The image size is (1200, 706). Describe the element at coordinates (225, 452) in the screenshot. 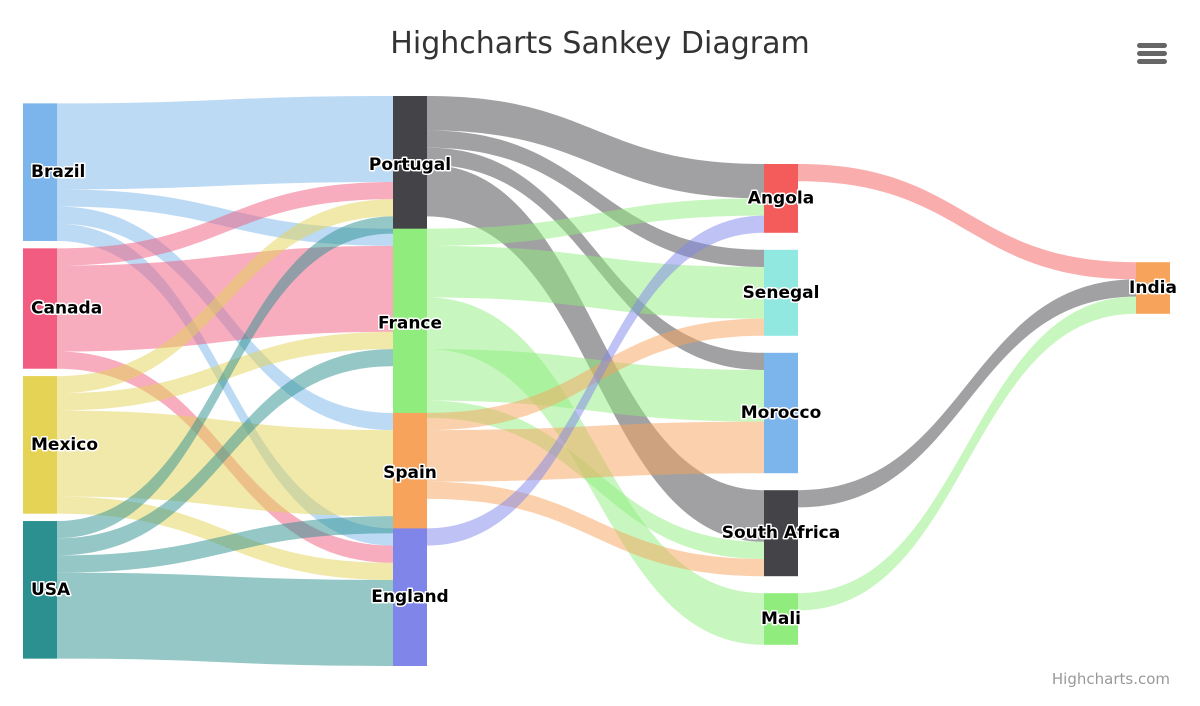

I see `link-usa-to-france` at that location.